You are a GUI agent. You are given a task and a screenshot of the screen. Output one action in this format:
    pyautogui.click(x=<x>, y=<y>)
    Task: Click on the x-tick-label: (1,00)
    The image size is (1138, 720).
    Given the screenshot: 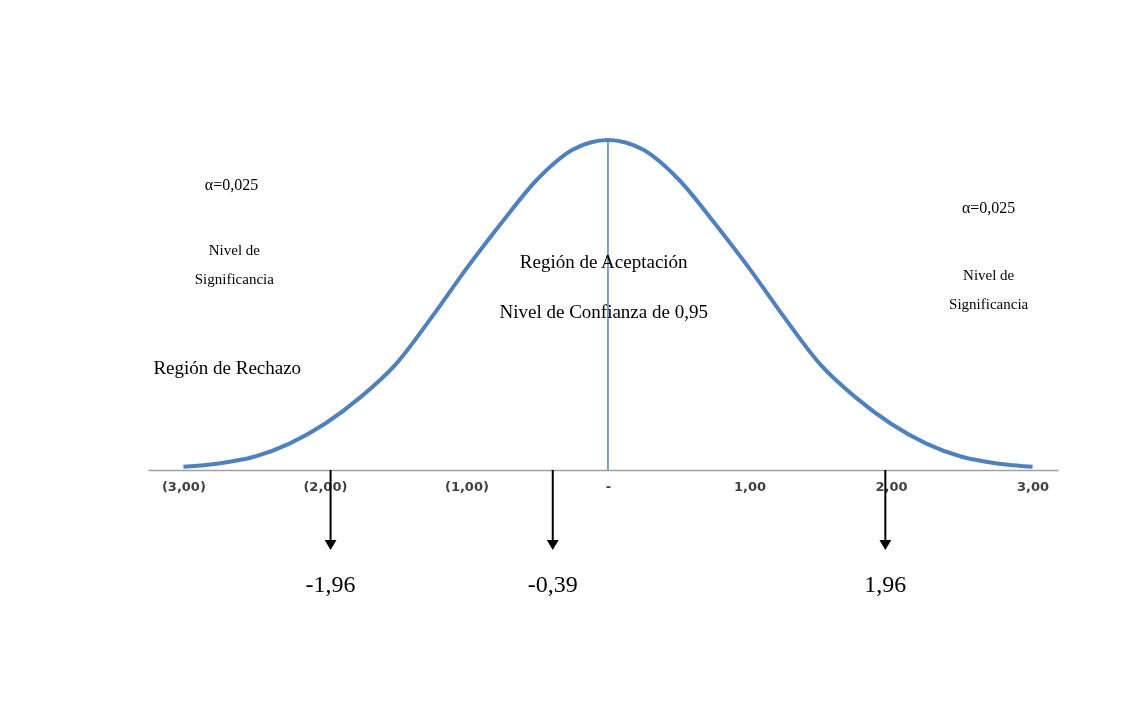 What is the action you would take?
    pyautogui.click(x=466, y=486)
    